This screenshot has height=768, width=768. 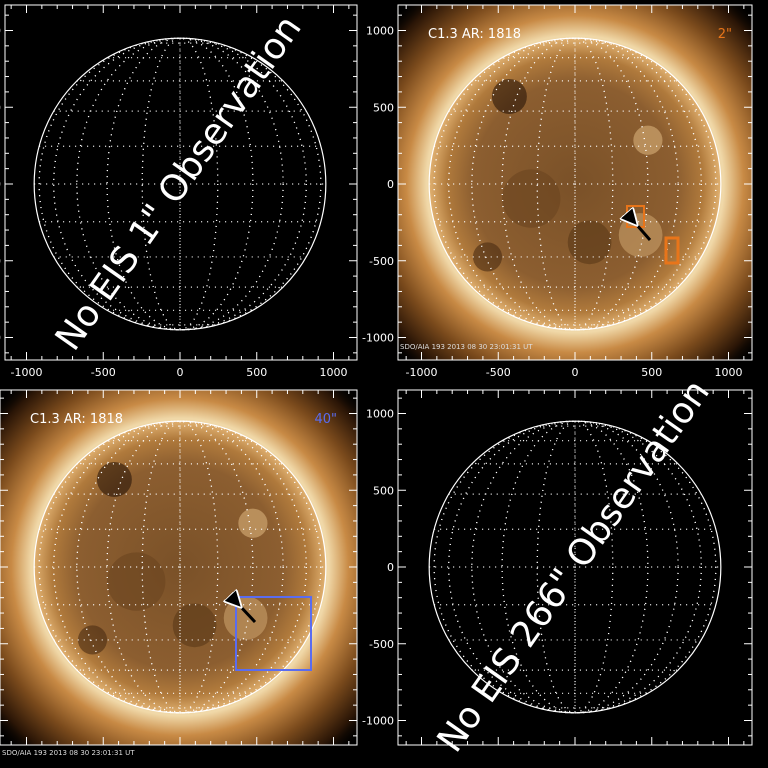 What do you see at coordinates (273, 633) in the screenshot?
I see `eis-raster-box` at bounding box center [273, 633].